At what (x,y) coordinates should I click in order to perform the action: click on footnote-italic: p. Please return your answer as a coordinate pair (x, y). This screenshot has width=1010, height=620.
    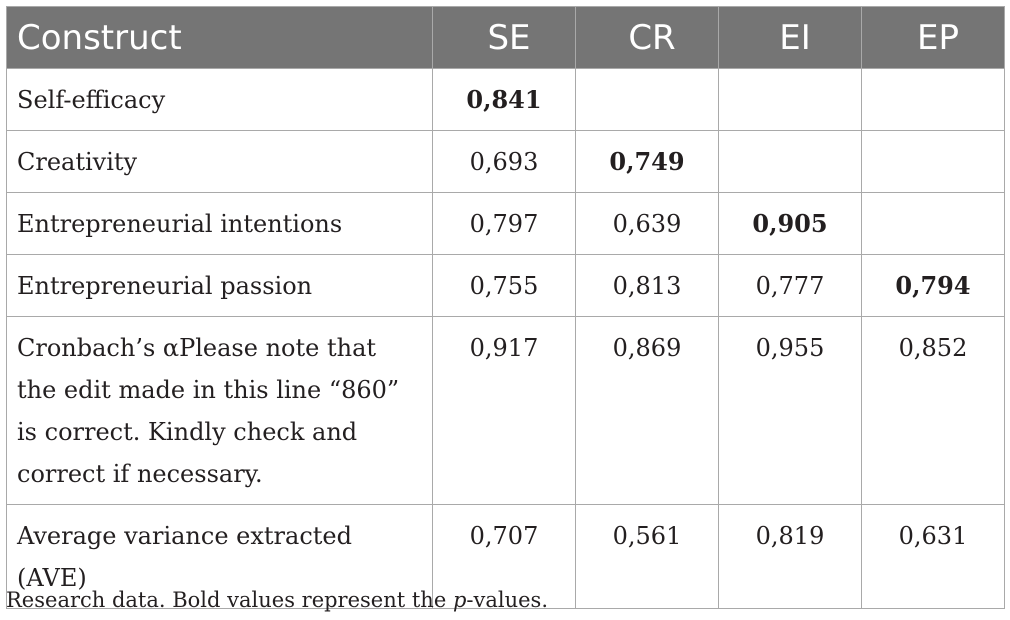
    Looking at the image, I should click on (459, 600).